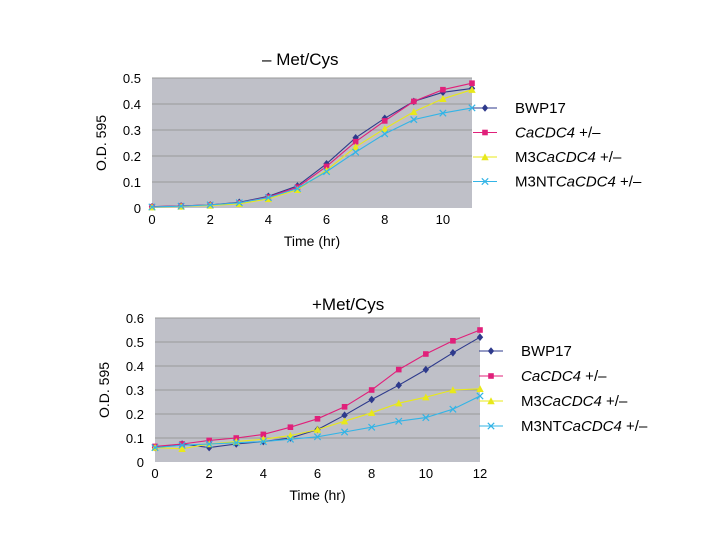 The image size is (720, 540). I want to click on y-tick-label: 0.4, so click(135, 366).